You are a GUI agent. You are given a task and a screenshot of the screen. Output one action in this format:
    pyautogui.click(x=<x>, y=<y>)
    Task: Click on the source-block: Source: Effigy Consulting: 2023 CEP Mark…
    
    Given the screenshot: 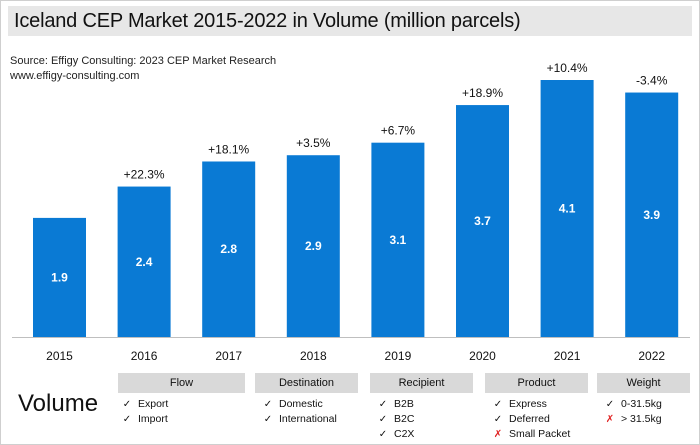 What is the action you would take?
    pyautogui.click(x=143, y=69)
    